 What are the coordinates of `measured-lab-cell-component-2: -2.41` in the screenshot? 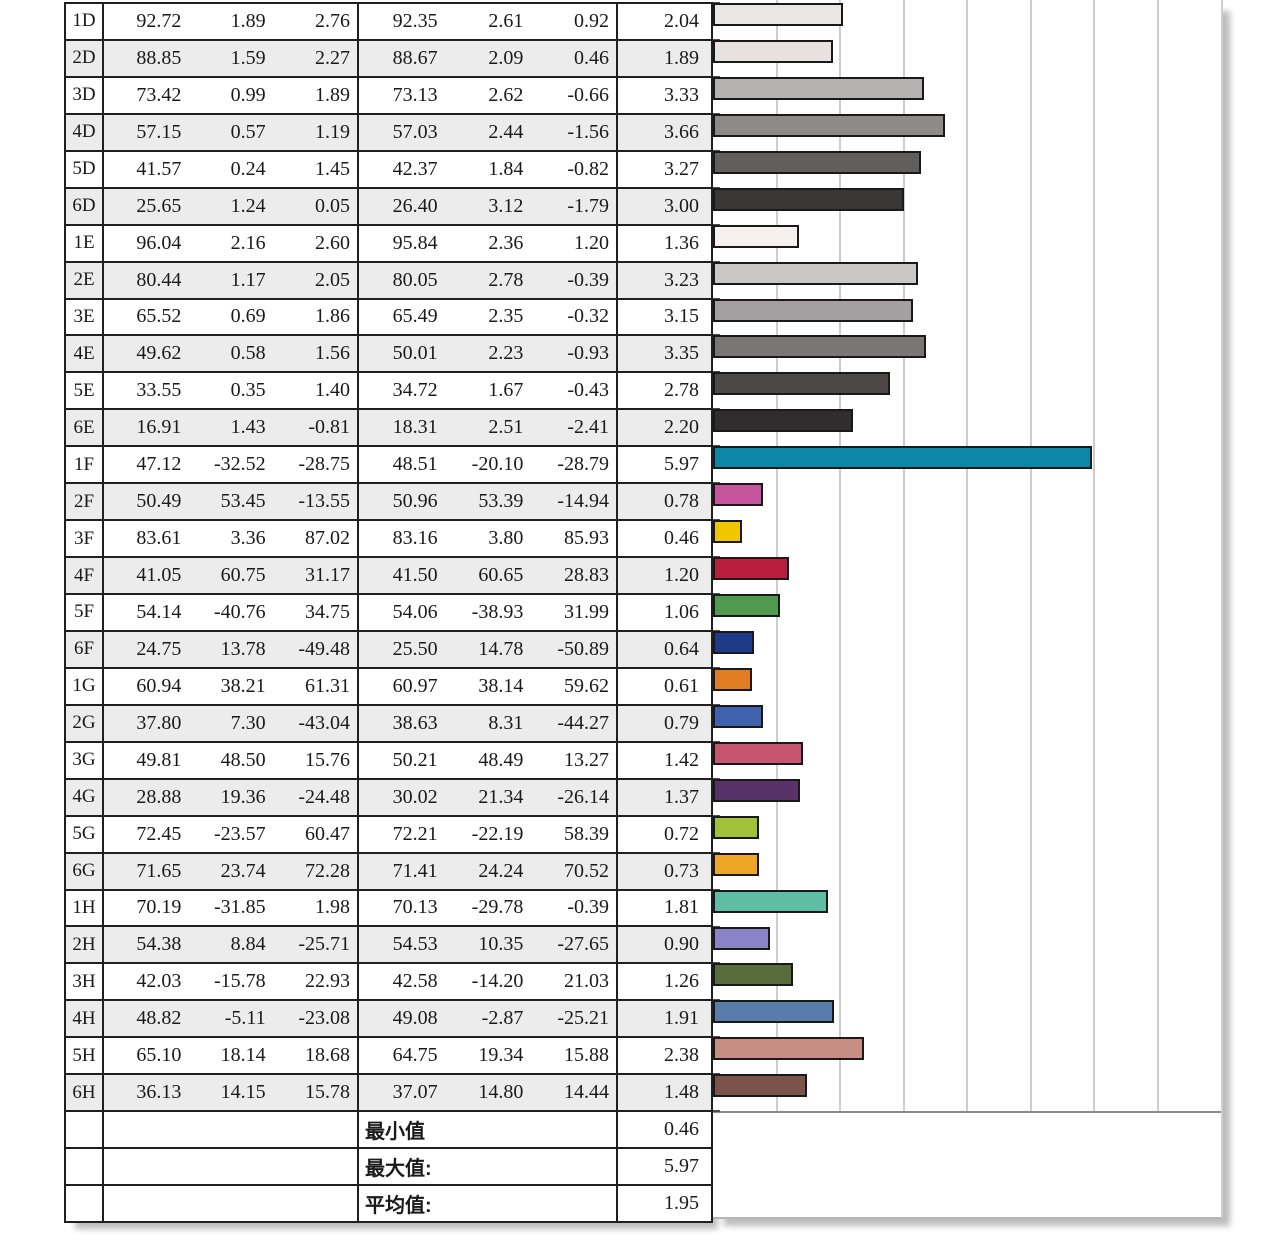 It's located at (588, 427).